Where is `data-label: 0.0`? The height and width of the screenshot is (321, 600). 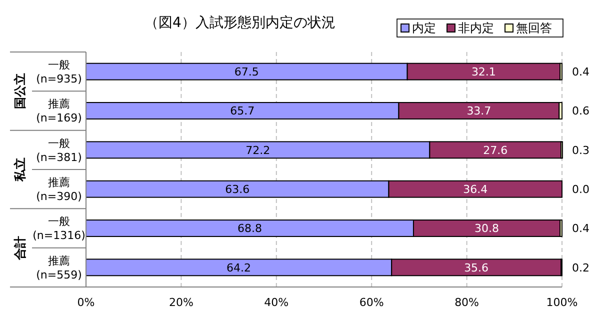 data-label: 0.0 is located at coordinates (581, 189).